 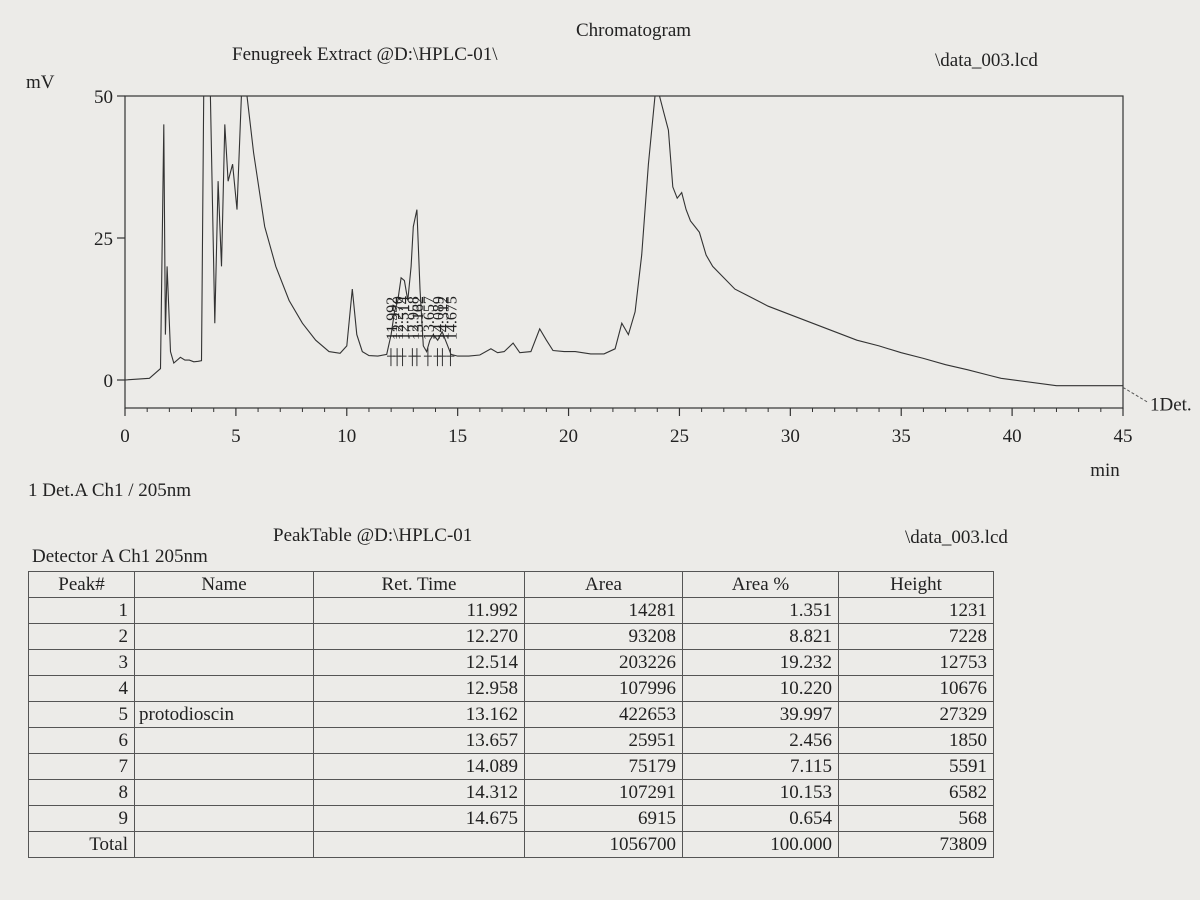 I want to click on y-tick-label: 0, so click(x=109, y=381).